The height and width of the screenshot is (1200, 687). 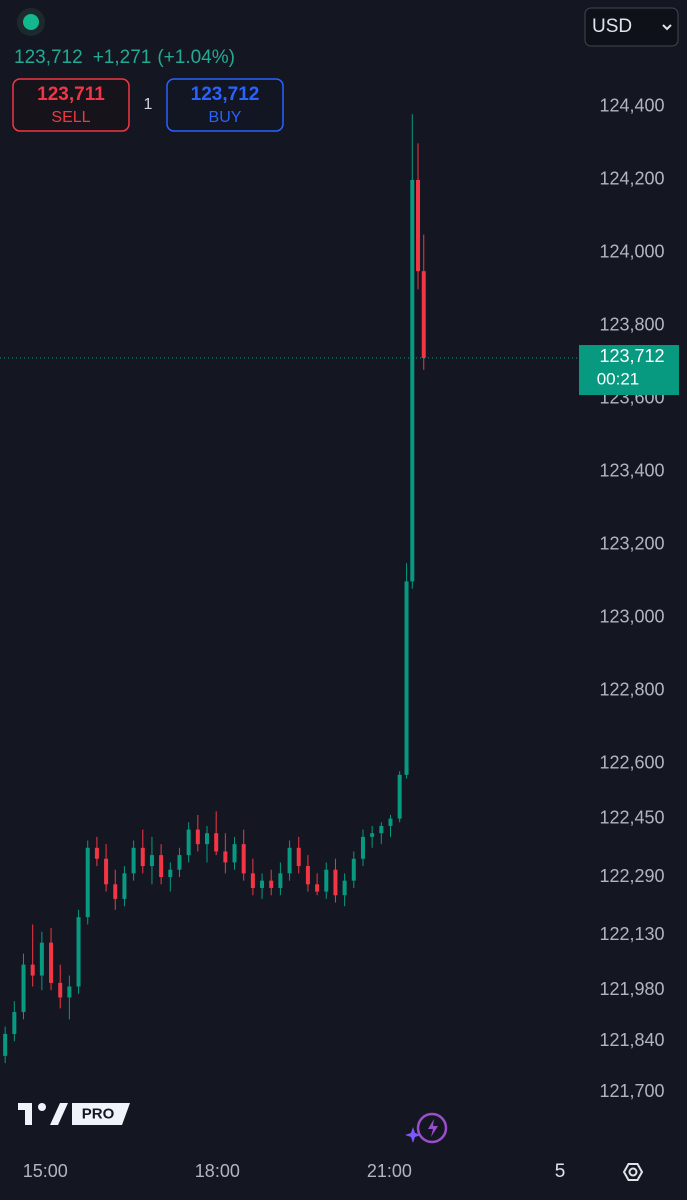 I want to click on logo: PRO, so click(x=74, y=1114).